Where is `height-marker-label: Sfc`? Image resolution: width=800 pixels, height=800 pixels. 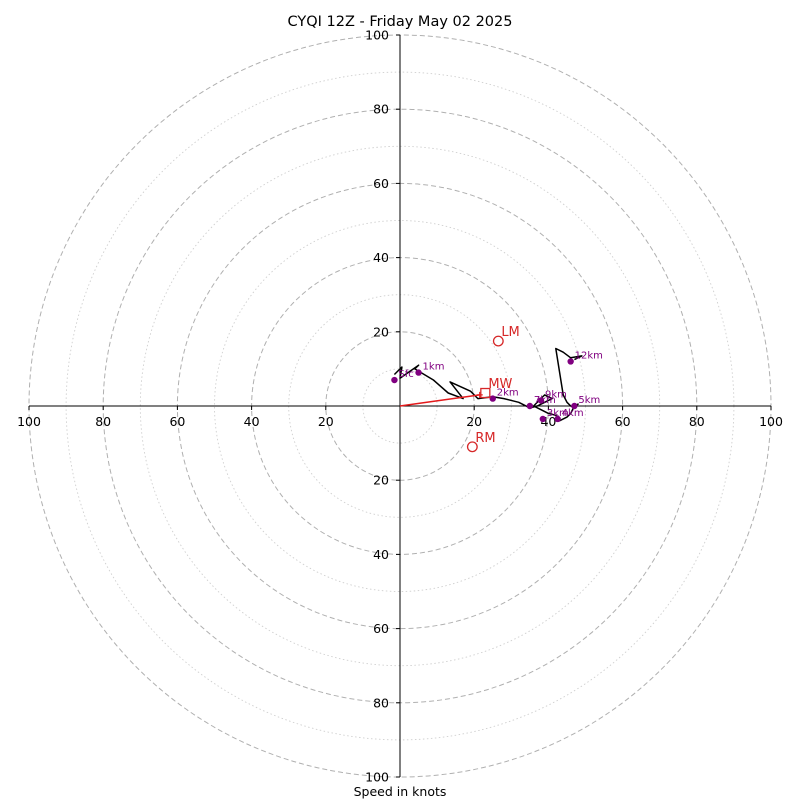 height-marker-label: Sfc is located at coordinates (405, 374).